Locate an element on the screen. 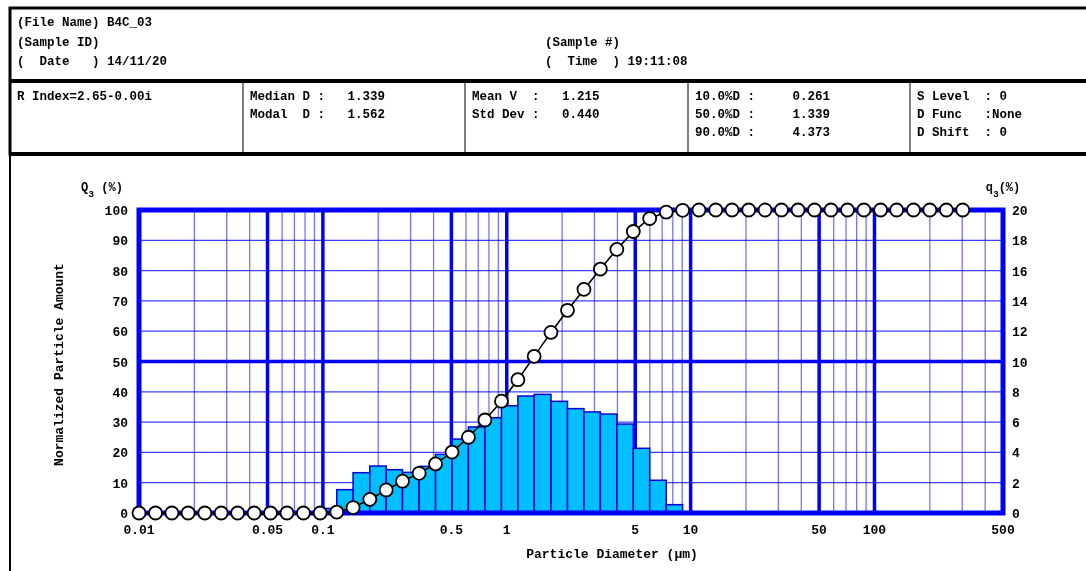 This screenshot has width=1086, height=571. y2-tick-label: 8 is located at coordinates (1016, 393).